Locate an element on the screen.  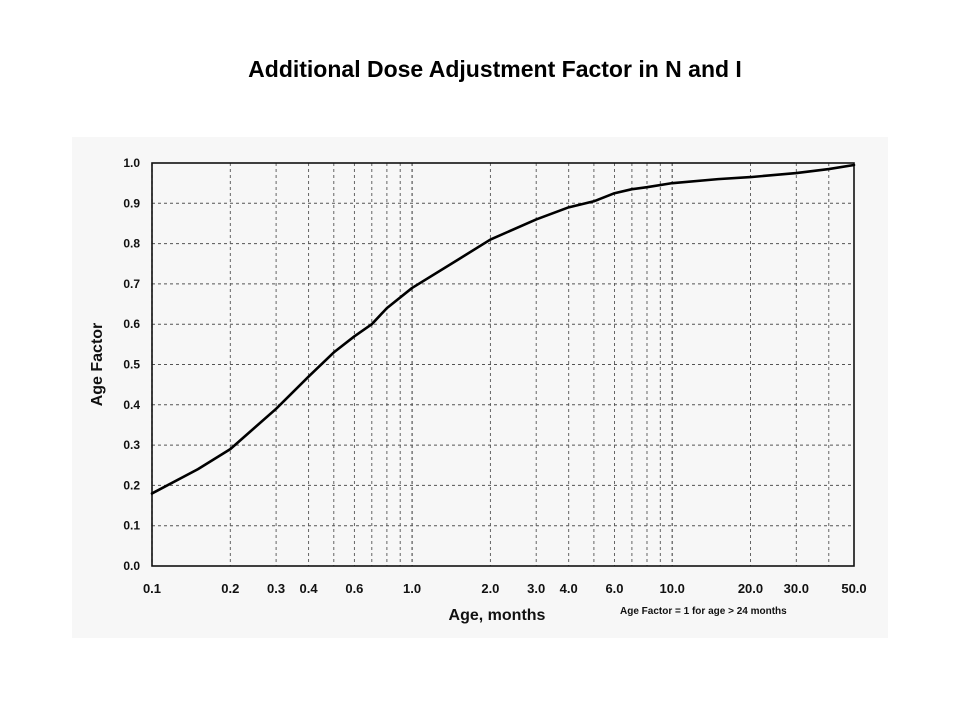
x-tick-label: 0.2 is located at coordinates (230, 588).